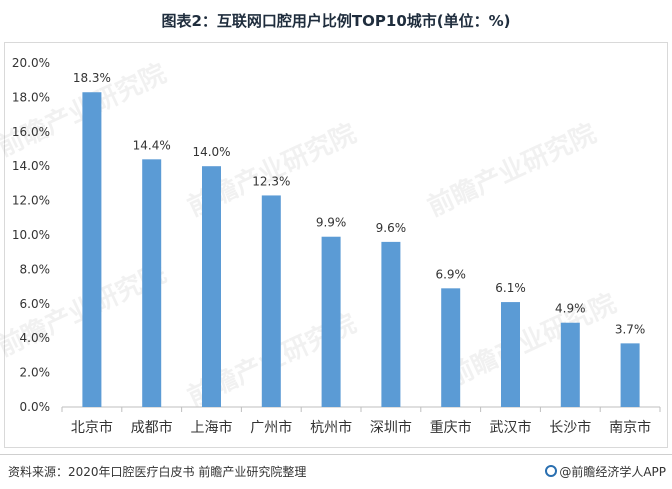 The width and height of the screenshot is (672, 489). Describe the element at coordinates (31, 166) in the screenshot. I see `y-tick-label: 14.0%` at that location.